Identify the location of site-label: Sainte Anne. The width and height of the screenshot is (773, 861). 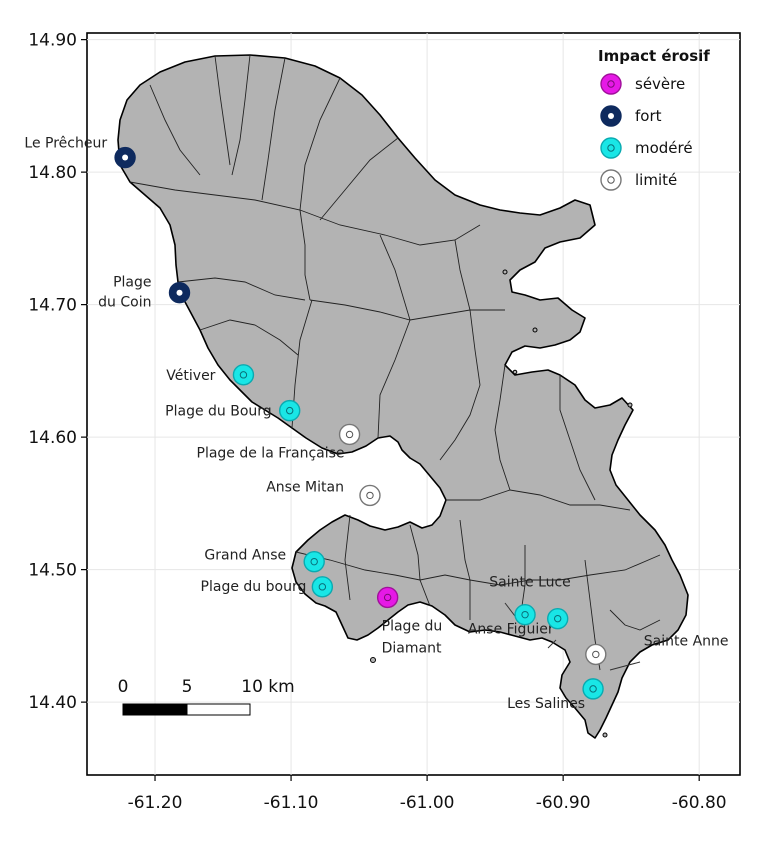
(686, 641).